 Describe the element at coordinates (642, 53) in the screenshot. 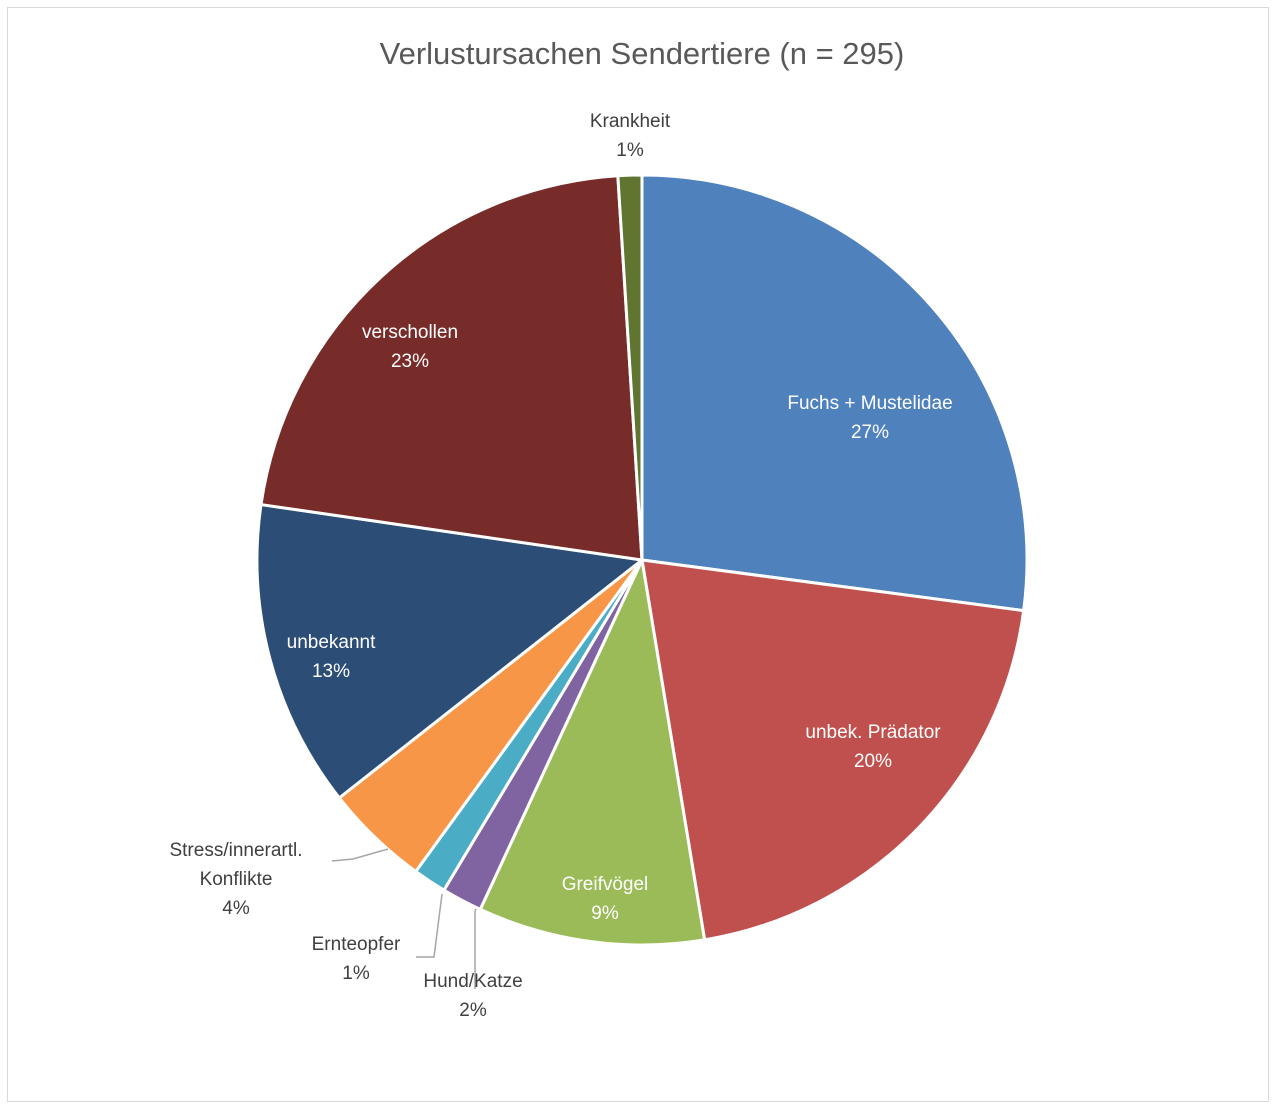

I see `chart-title: Verlustursachen Sendertiere (n = 295)` at that location.